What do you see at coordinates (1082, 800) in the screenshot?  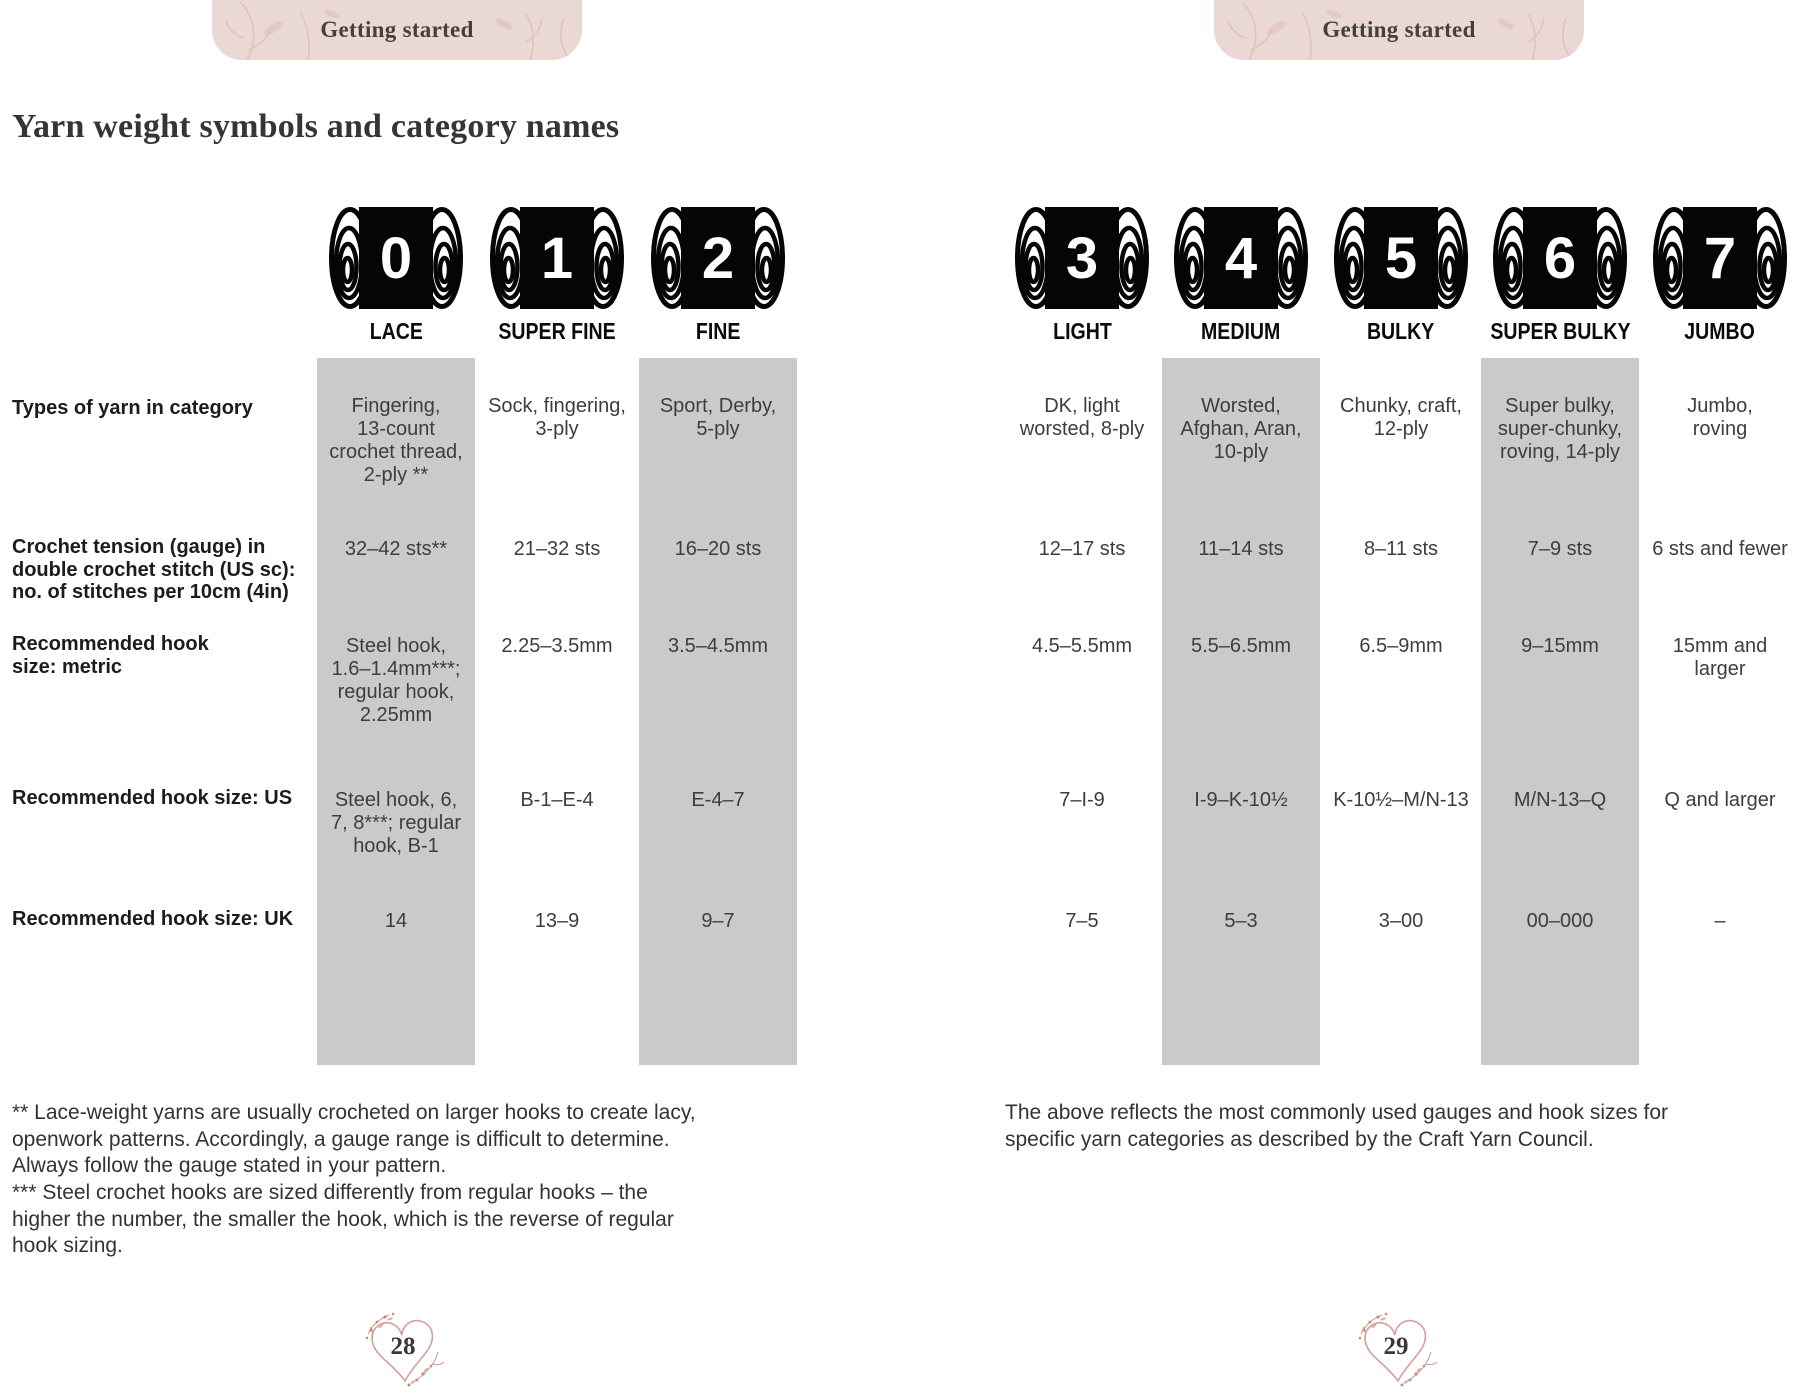 I see `hook-us-cell: 7–I-9` at bounding box center [1082, 800].